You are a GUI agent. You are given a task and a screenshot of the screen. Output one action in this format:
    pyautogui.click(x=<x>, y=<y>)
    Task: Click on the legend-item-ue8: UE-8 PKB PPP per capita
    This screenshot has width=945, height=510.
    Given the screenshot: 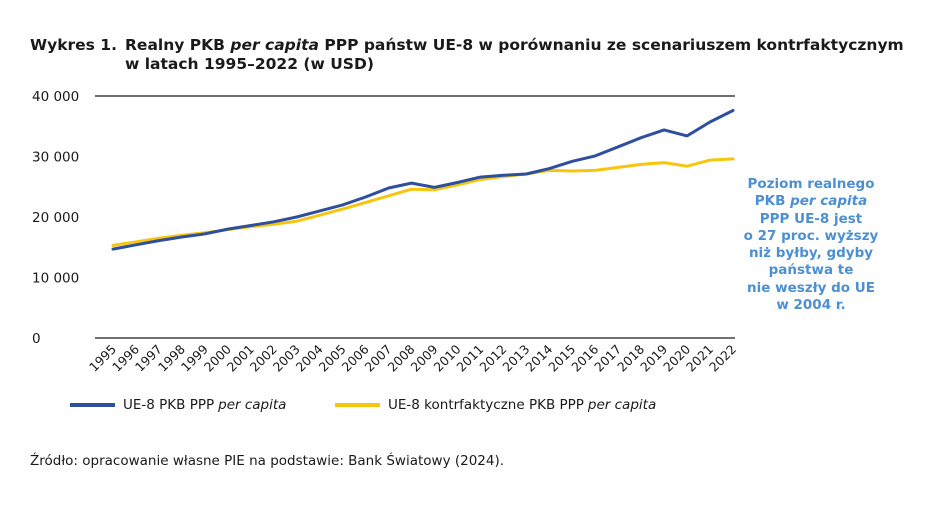 What is the action you would take?
    pyautogui.click(x=178, y=405)
    